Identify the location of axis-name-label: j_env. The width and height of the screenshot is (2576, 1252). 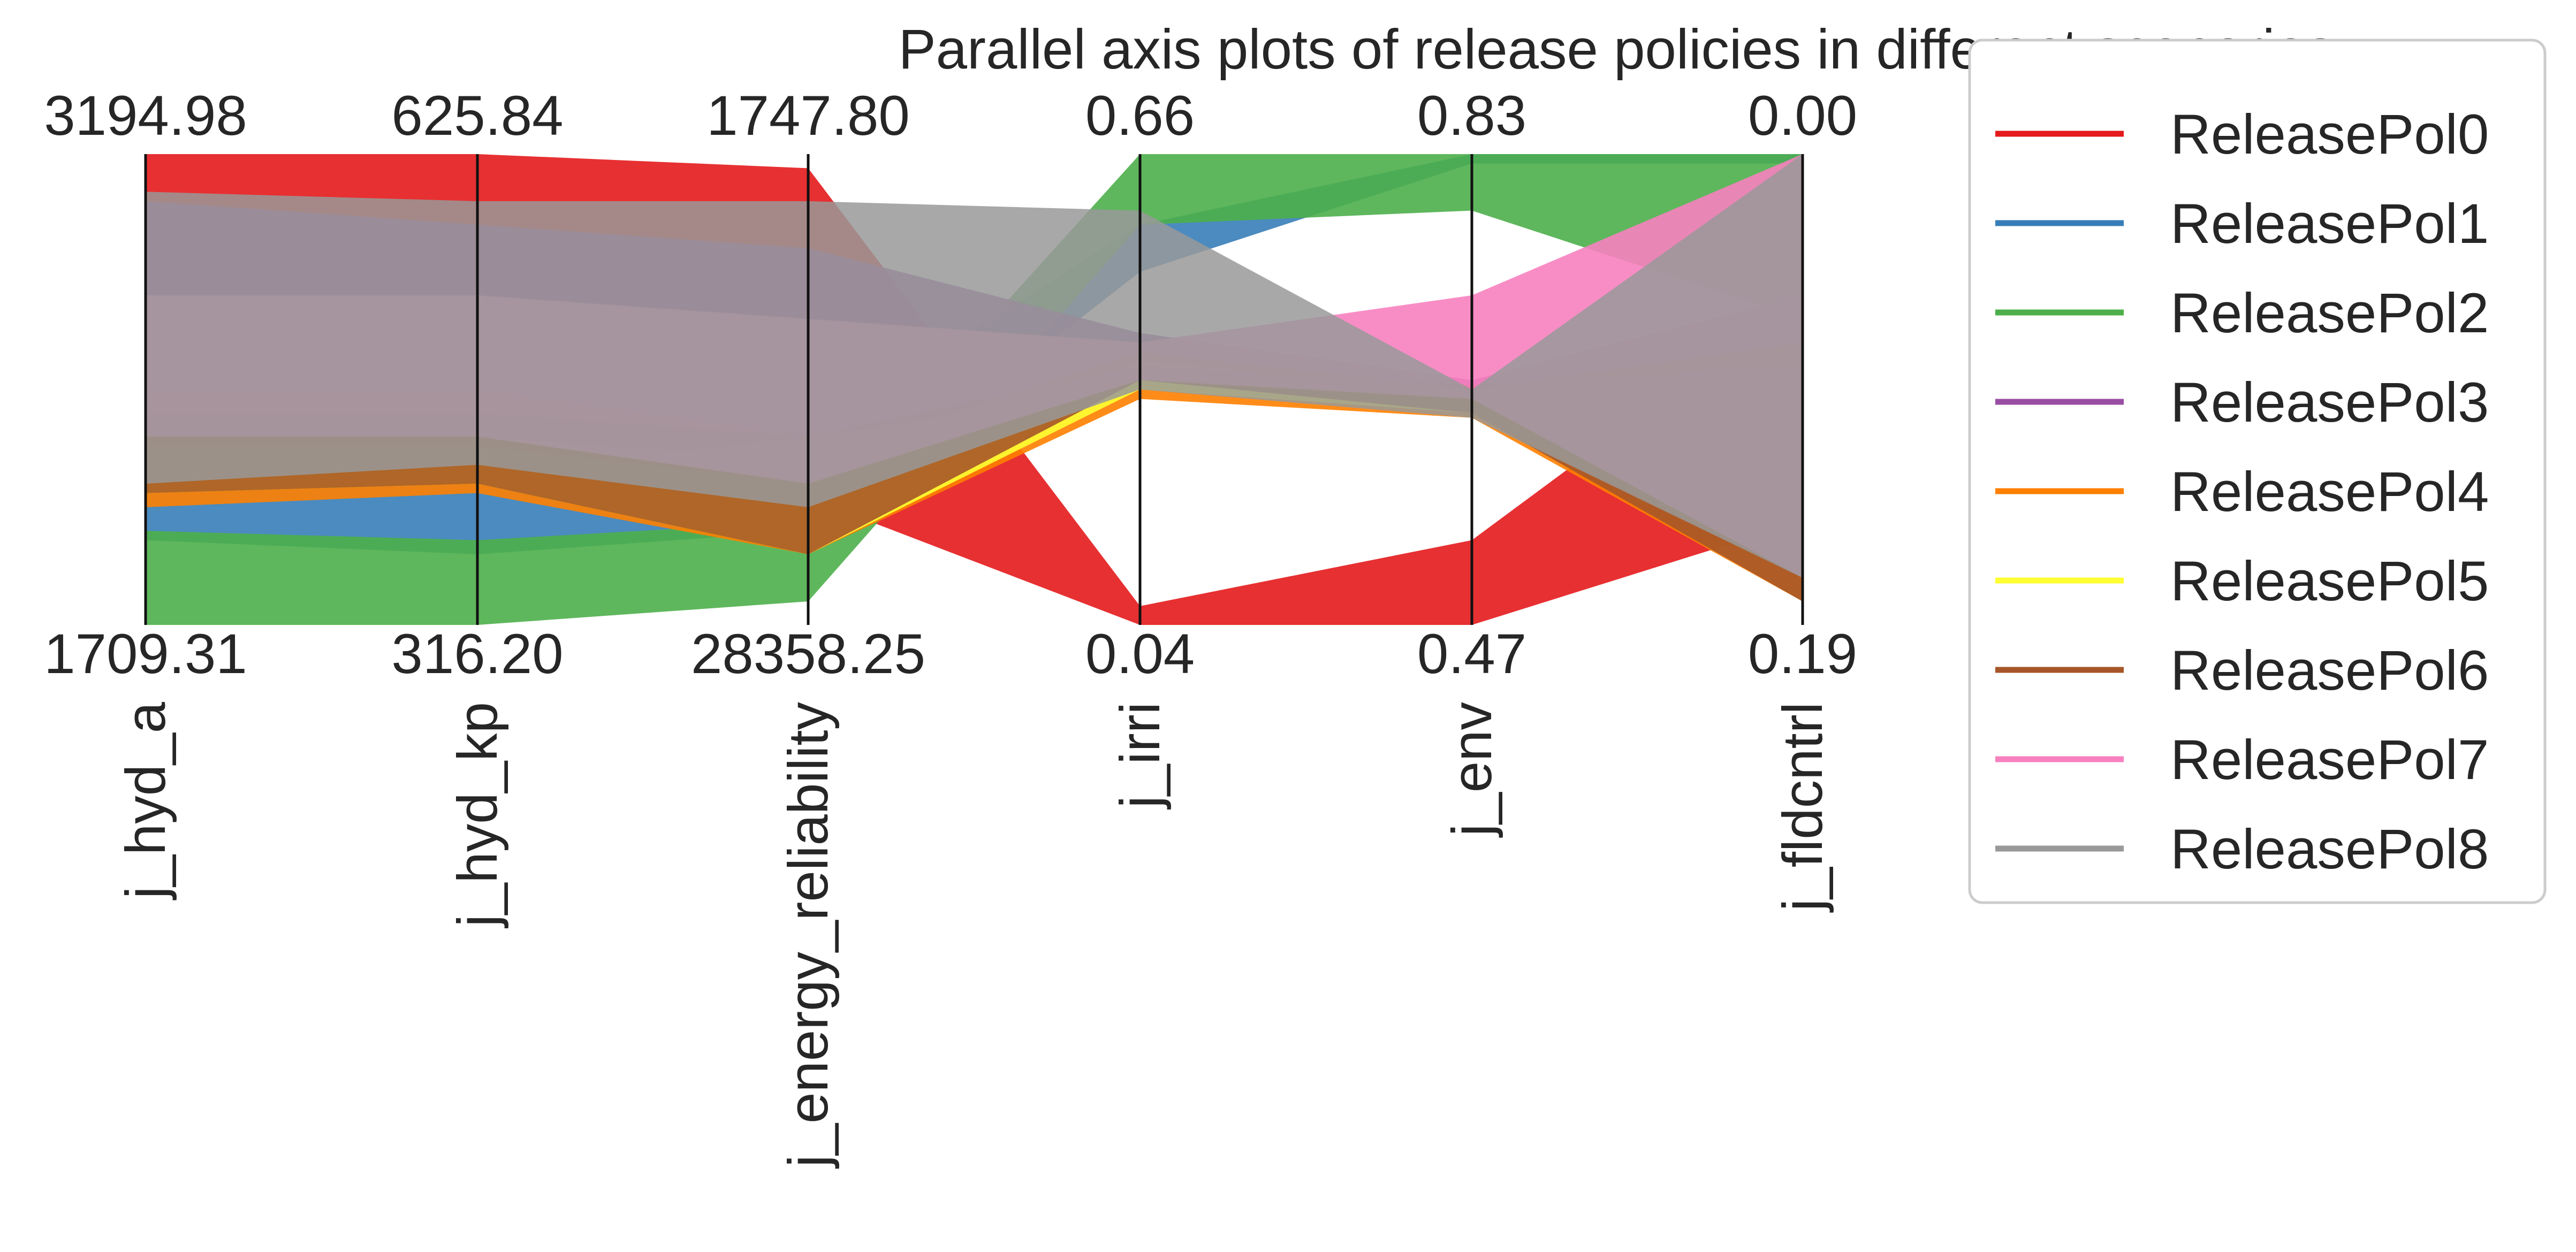
(1472, 770).